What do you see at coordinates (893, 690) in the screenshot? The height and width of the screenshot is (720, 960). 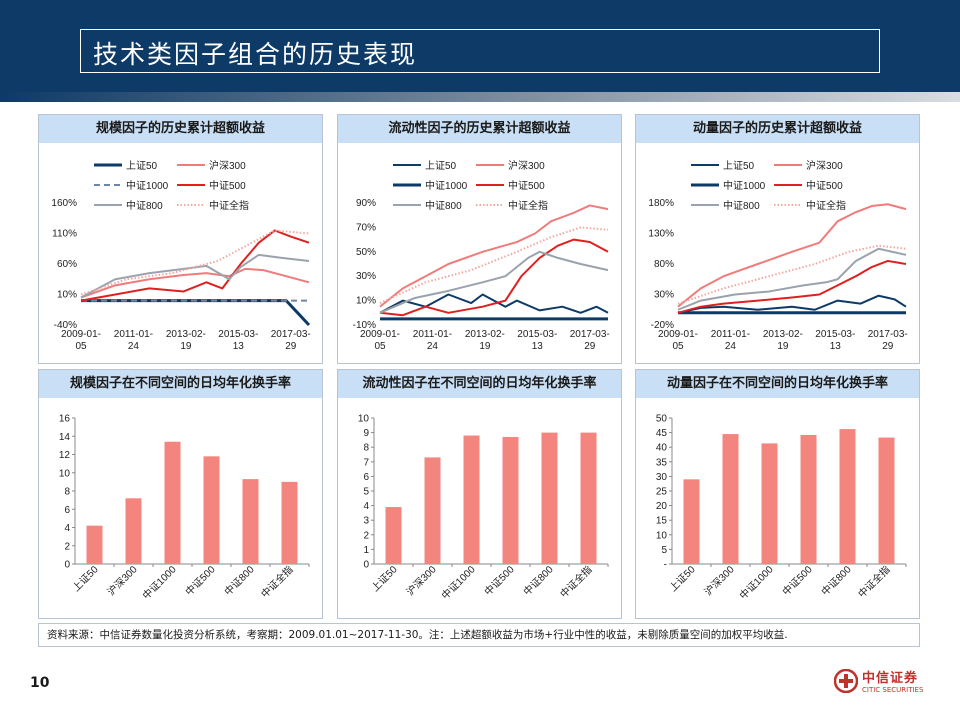 I see `logo-text-en: CITIC SECURITIES` at bounding box center [893, 690].